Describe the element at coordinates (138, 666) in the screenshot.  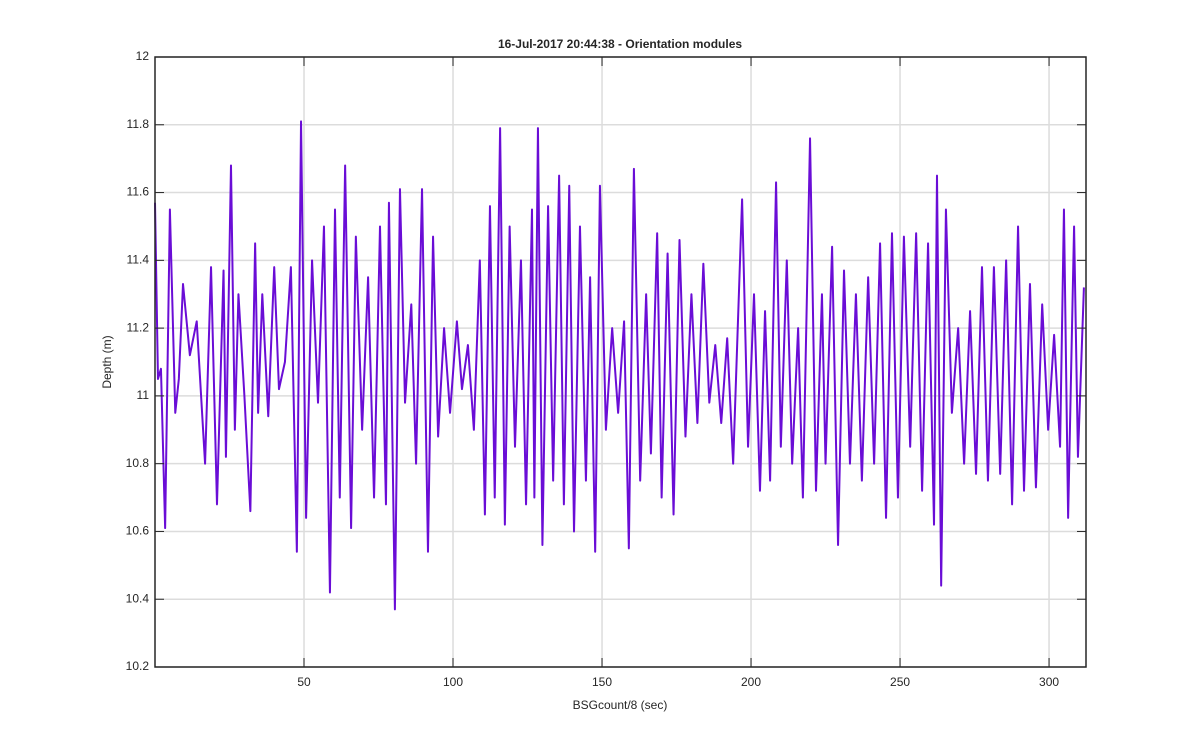
I see `y-tick-label: 10.2` at that location.